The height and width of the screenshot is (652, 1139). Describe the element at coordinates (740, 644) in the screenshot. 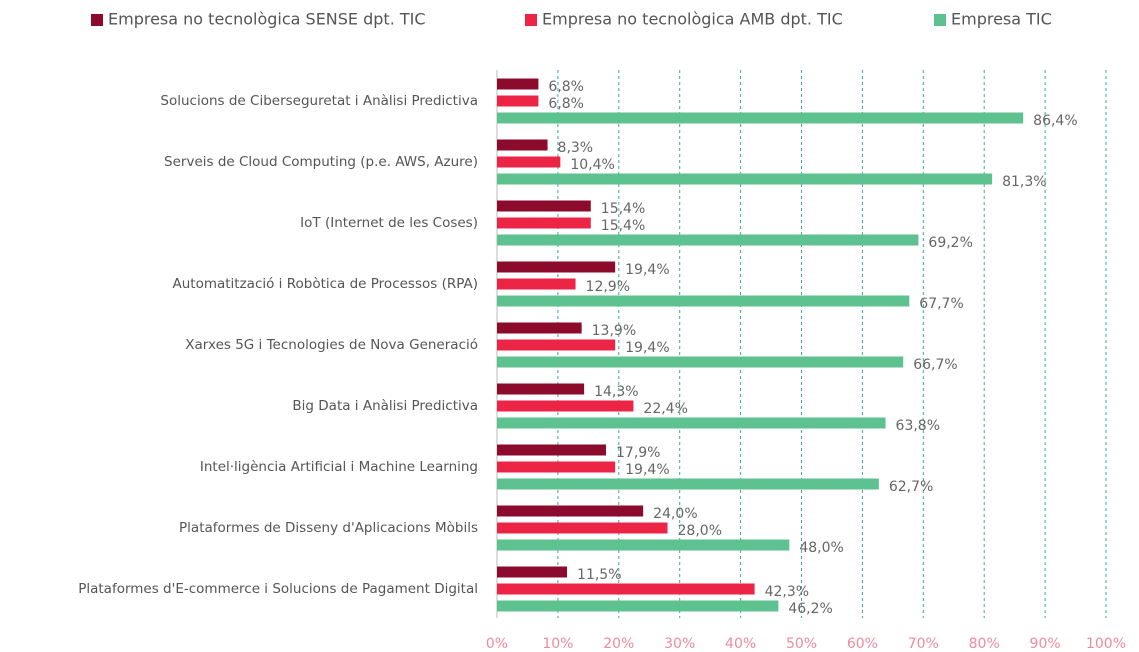

I see `x-tick-label: 40%` at that location.